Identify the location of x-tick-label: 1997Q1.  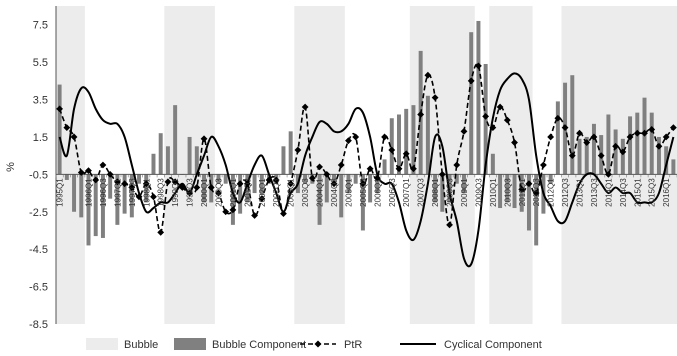
(117, 192).